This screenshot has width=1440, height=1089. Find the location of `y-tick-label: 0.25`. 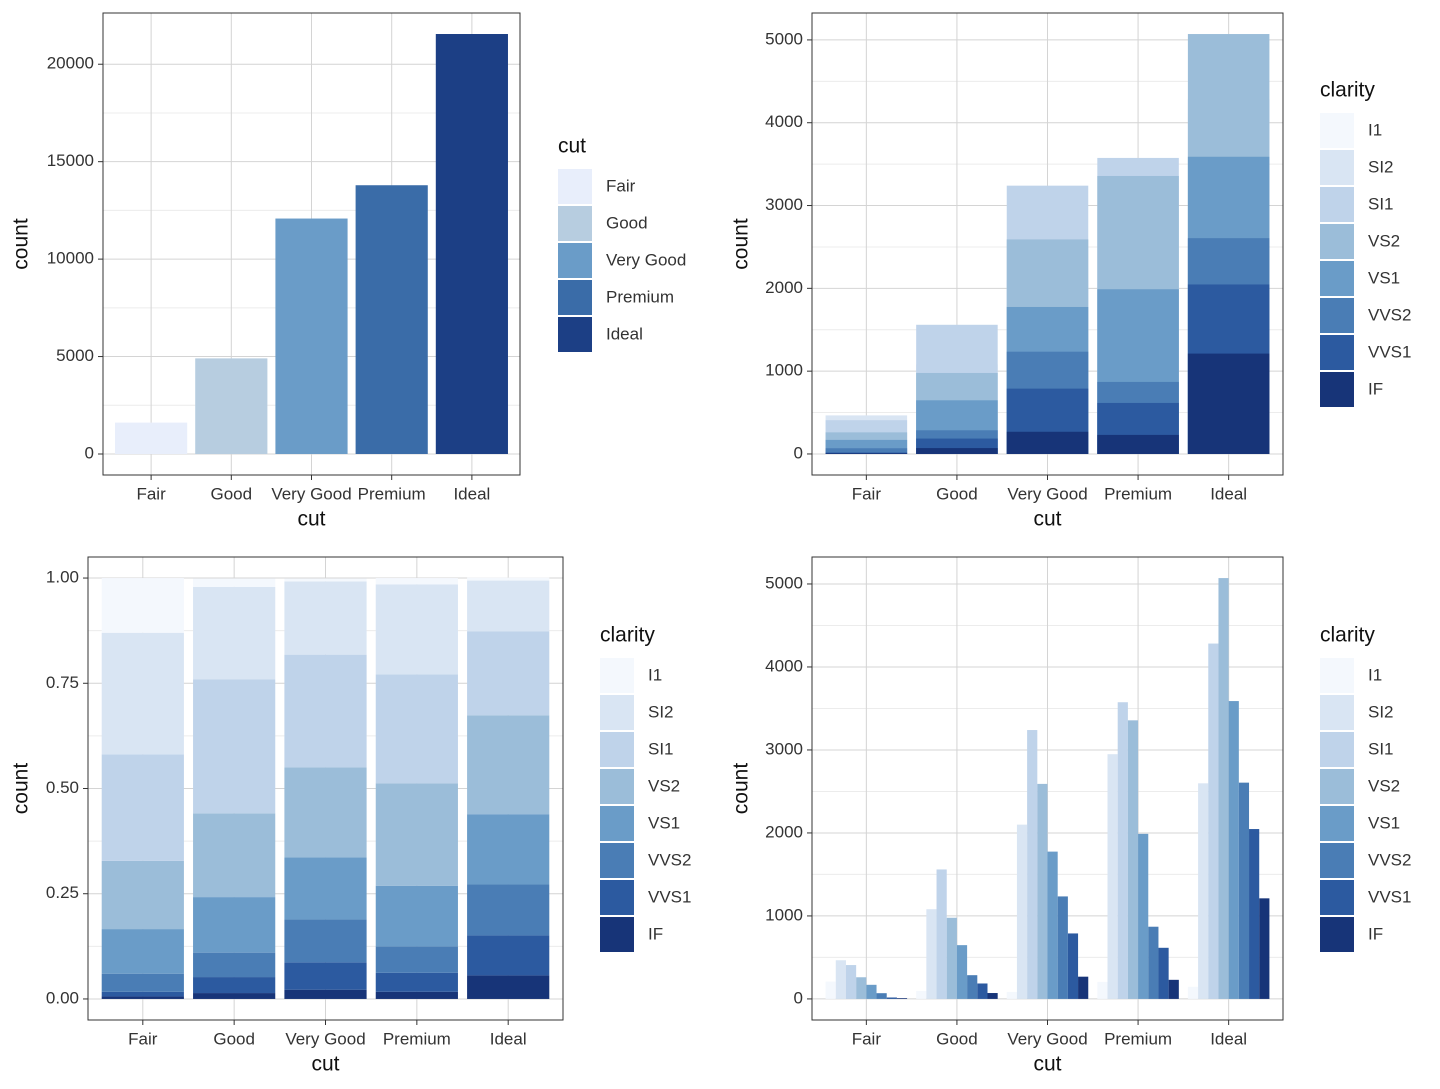

y-tick-label: 0.25 is located at coordinates (62, 892).